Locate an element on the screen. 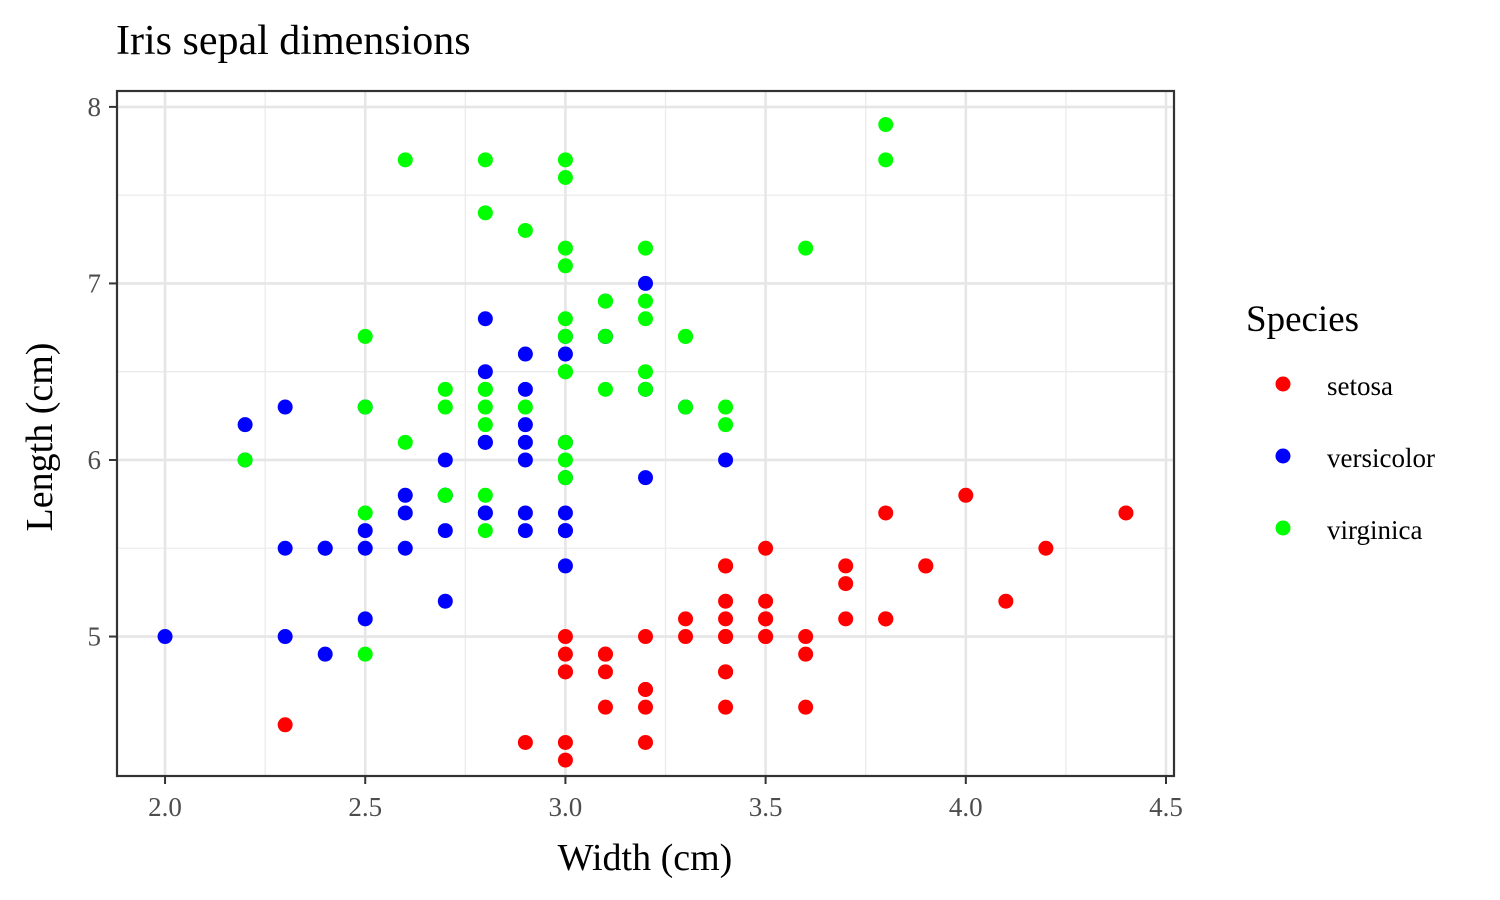 This screenshot has height=900, width=1500. x-tick-label: 3.5 is located at coordinates (766, 807).